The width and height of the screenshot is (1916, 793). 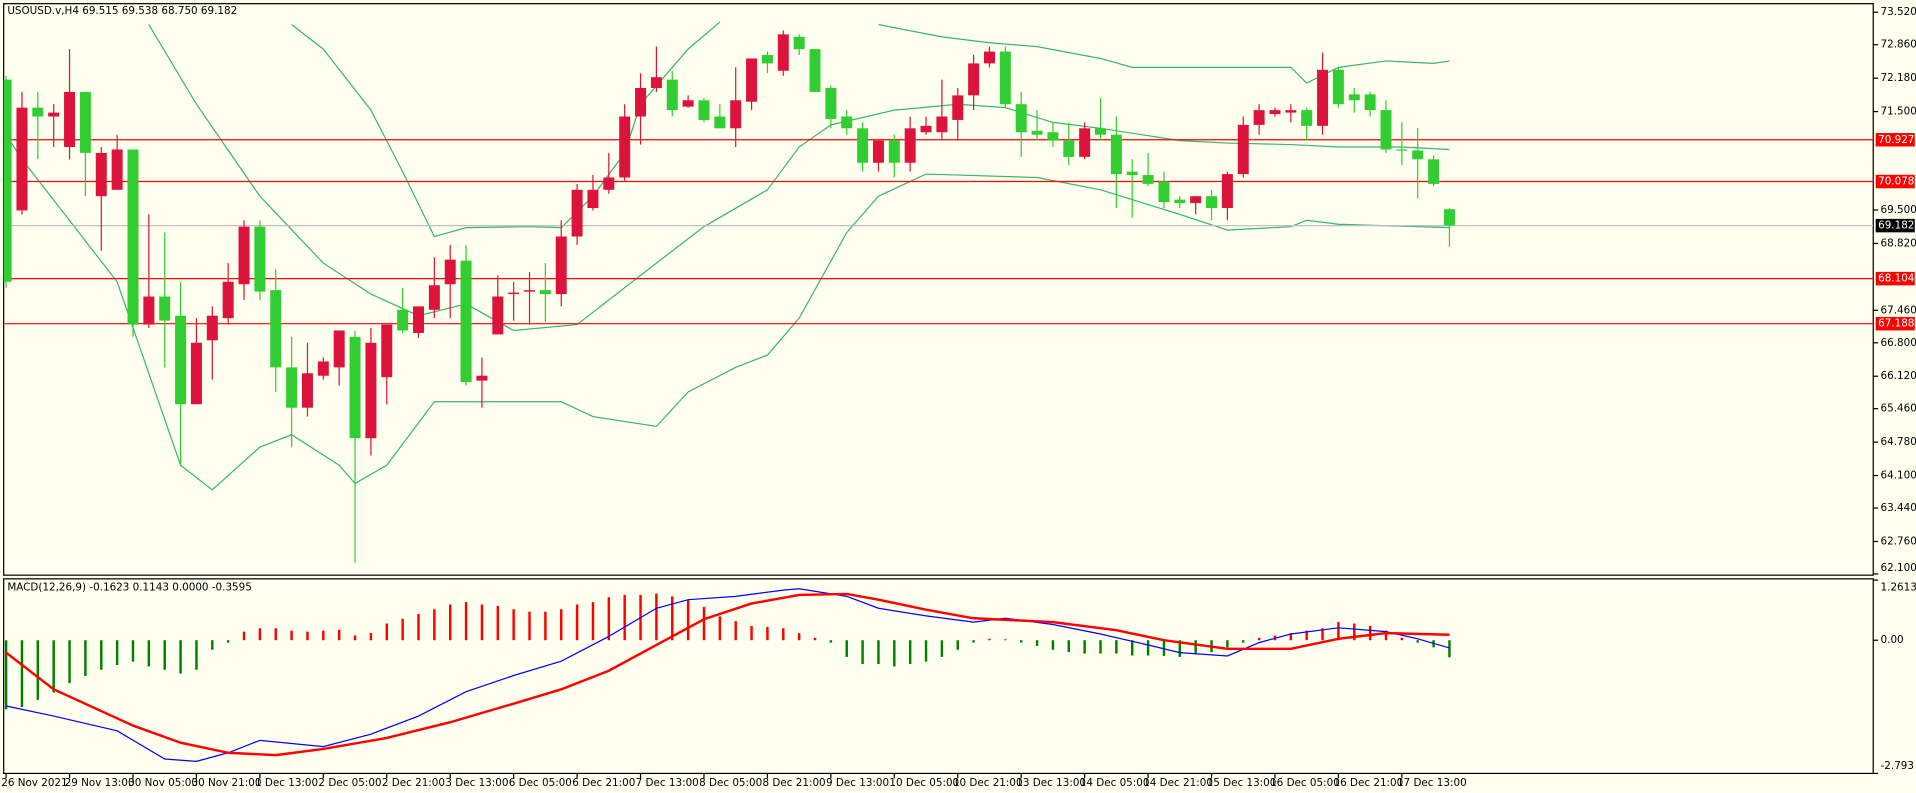 What do you see at coordinates (1896, 140) in the screenshot?
I see `level-tag-label: 70.927` at bounding box center [1896, 140].